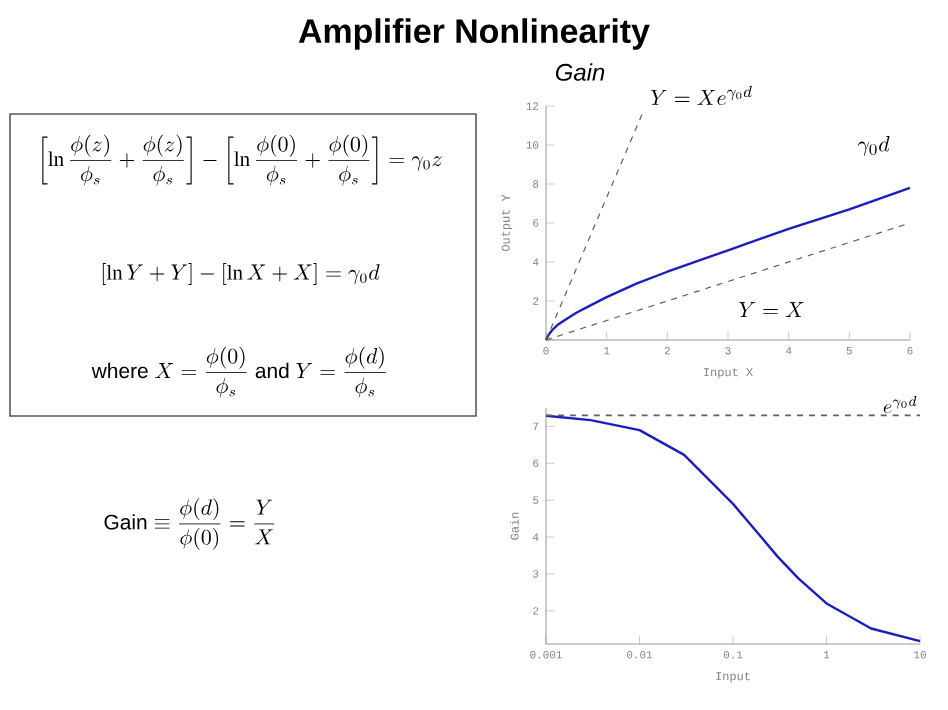  I want to click on ref-line-label: $e^{\gamma_0 d}$, so click(900, 405).